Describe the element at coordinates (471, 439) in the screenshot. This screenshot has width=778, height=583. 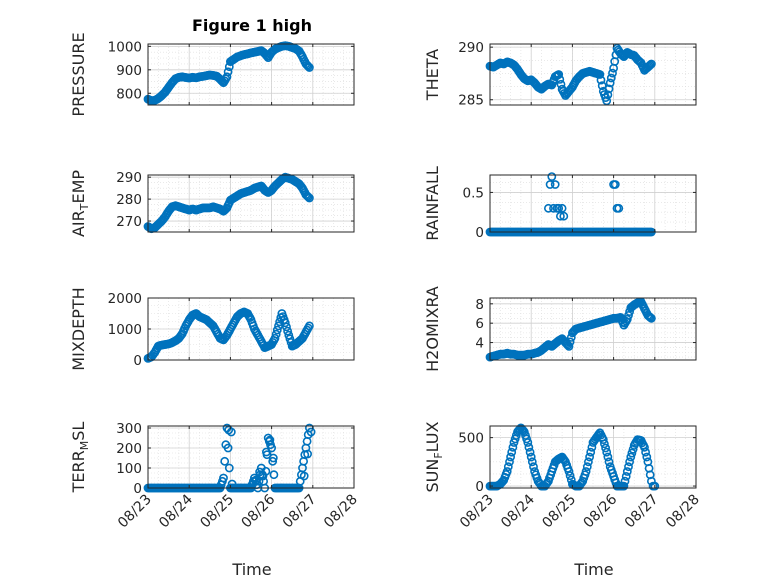
I see `y-tick-label: 500` at that location.